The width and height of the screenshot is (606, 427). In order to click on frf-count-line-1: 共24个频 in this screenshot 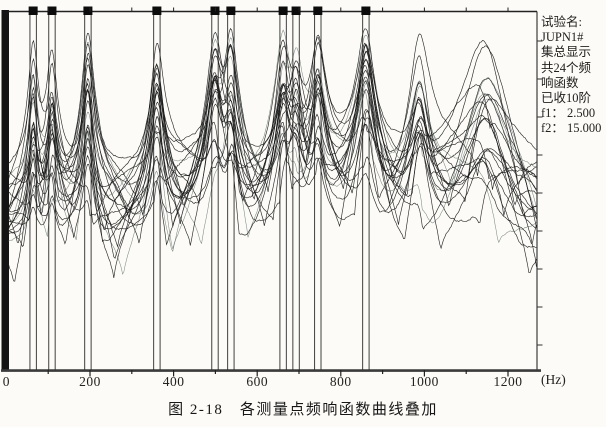, I will do `click(566, 67)`.